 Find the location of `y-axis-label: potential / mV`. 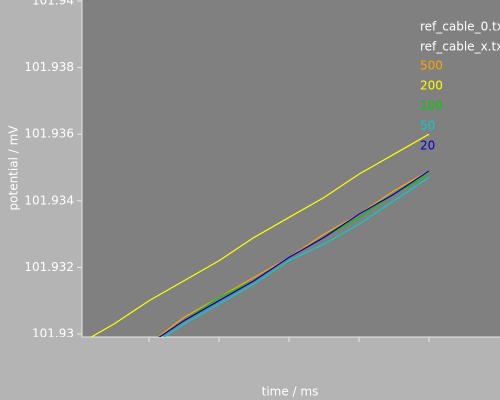

y-axis-label: potential / mV is located at coordinates (14, 168).